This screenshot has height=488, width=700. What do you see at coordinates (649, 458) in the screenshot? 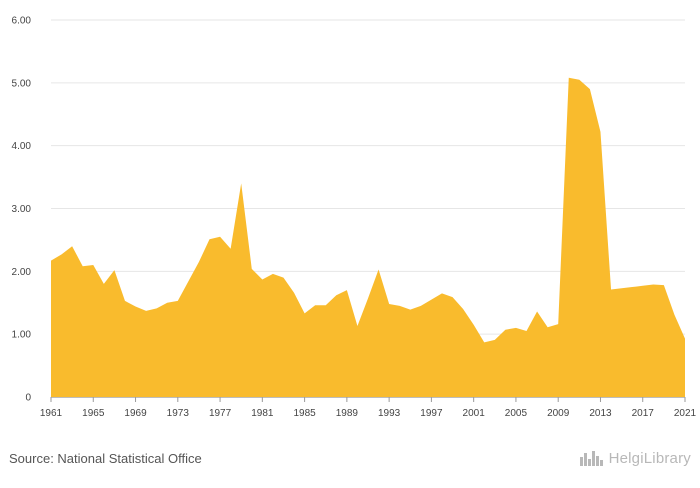
I see `brand-name: HelgiLibrary` at bounding box center [649, 458].